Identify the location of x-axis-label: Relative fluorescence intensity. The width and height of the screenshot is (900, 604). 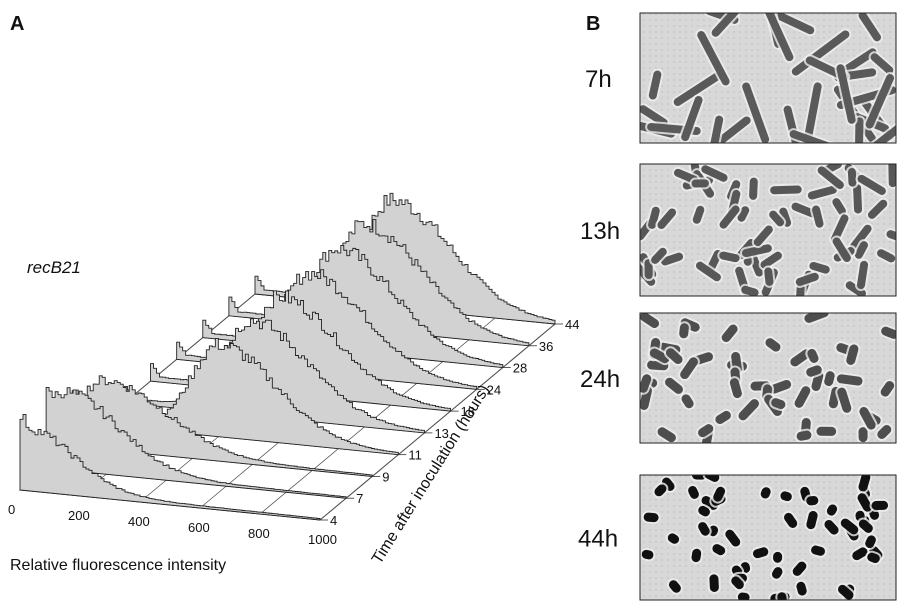
(118, 565).